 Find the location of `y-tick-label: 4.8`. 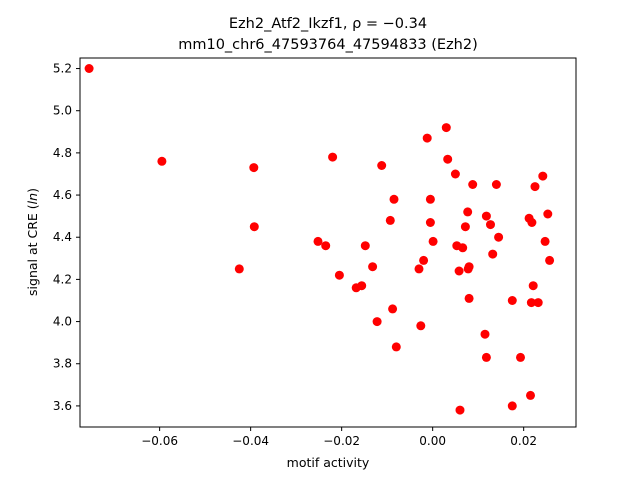

y-tick-label: 4.8 is located at coordinates (62, 153).